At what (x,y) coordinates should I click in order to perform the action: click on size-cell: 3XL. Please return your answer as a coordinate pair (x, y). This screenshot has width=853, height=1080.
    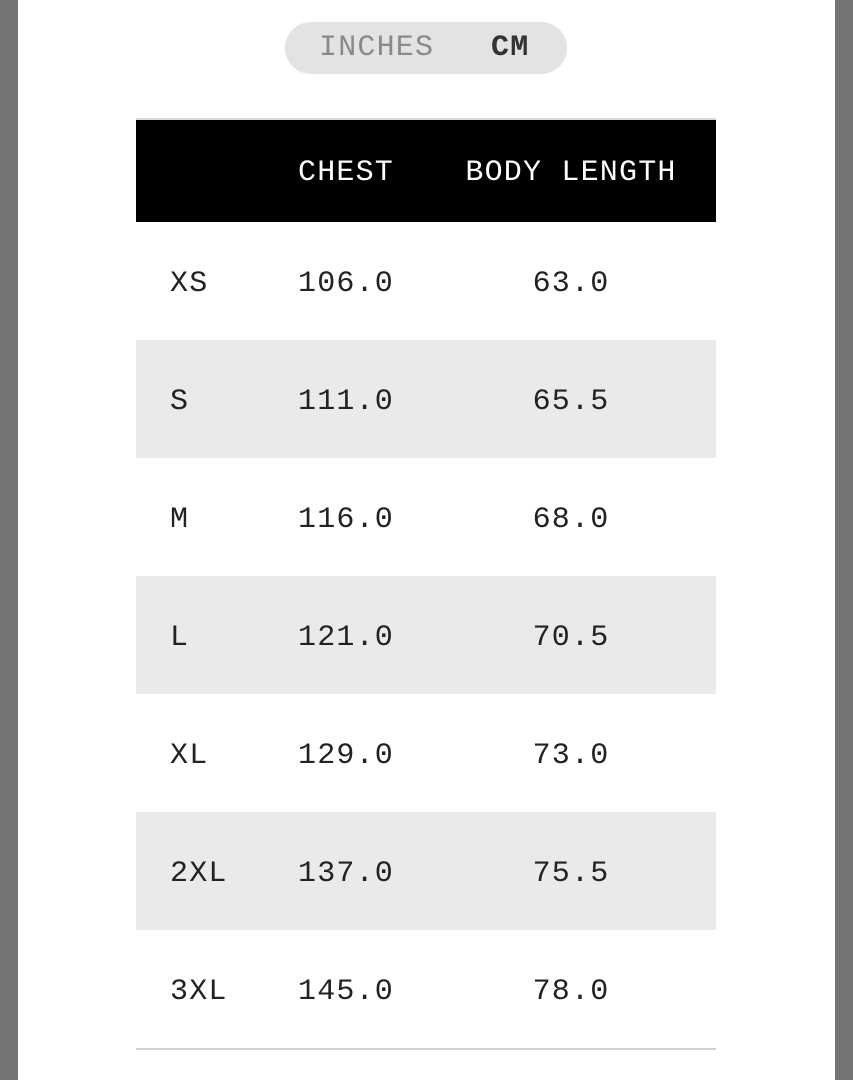
    Looking at the image, I should click on (199, 992).